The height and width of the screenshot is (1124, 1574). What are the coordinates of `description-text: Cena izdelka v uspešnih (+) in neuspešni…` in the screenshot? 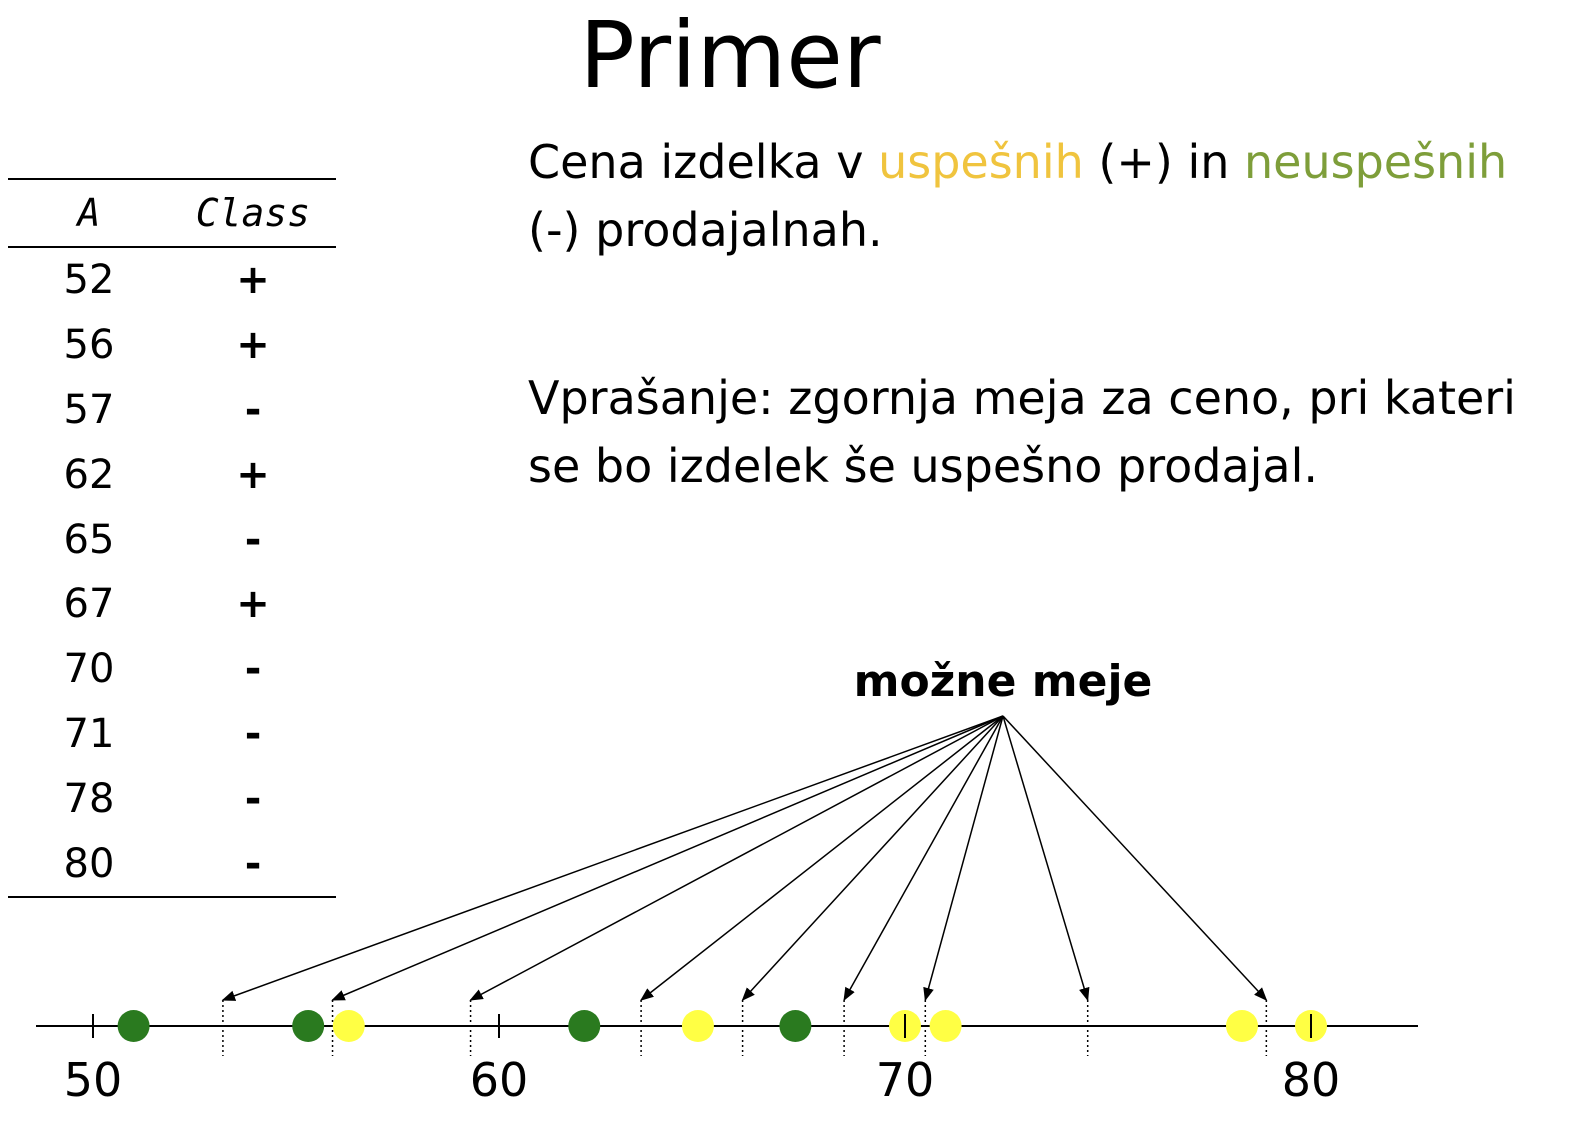 It's located at (1051, 196).